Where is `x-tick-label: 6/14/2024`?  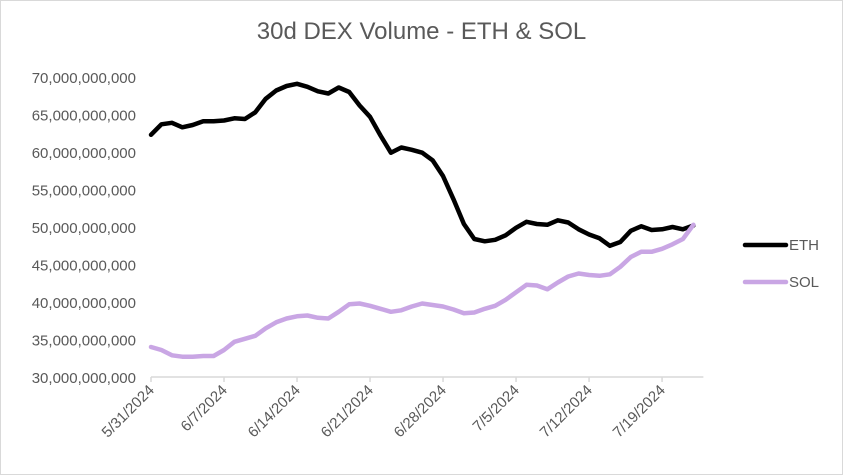
x-tick-label: 6/14/2024 is located at coordinates (274, 411).